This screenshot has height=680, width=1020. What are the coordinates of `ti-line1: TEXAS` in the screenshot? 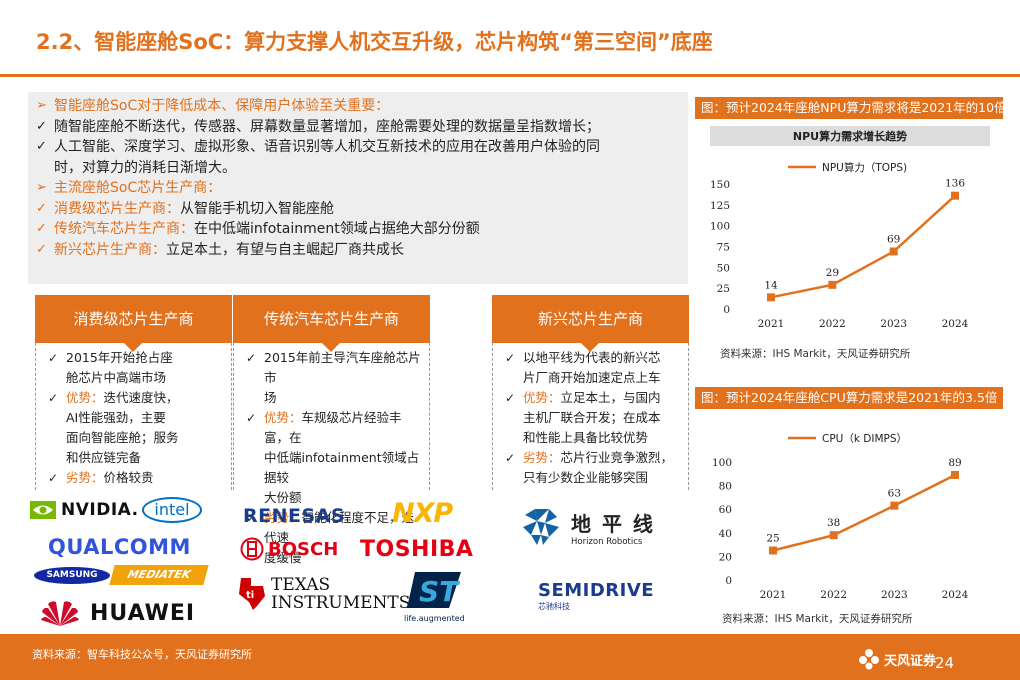 It's located at (301, 585).